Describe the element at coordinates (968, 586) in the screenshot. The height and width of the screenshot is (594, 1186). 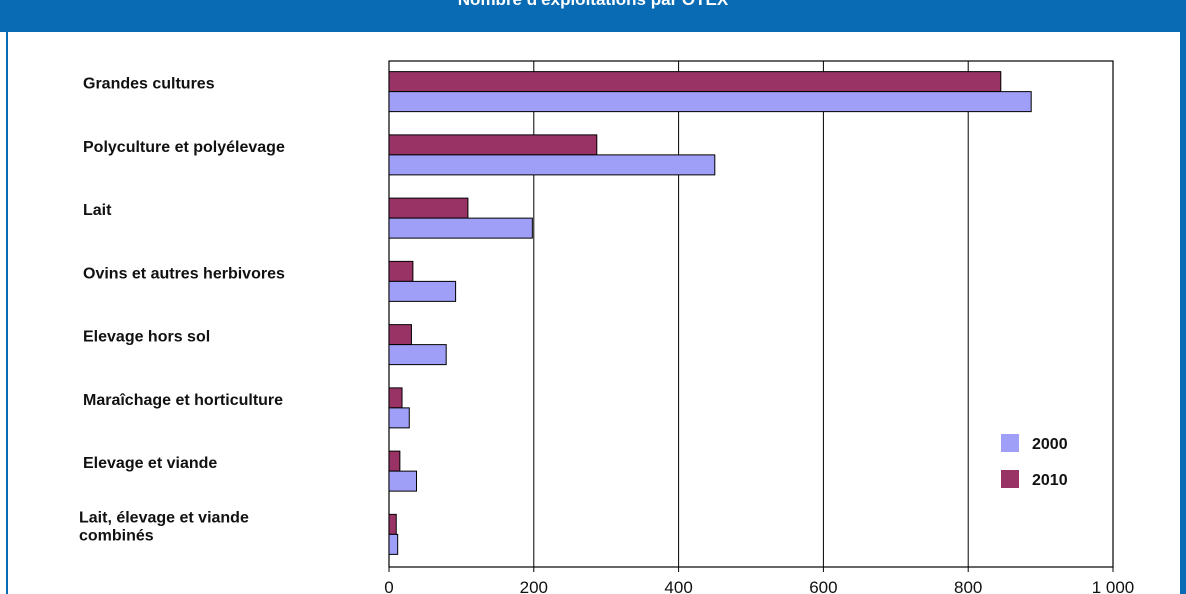
I see `x-tick-label: 800` at that location.